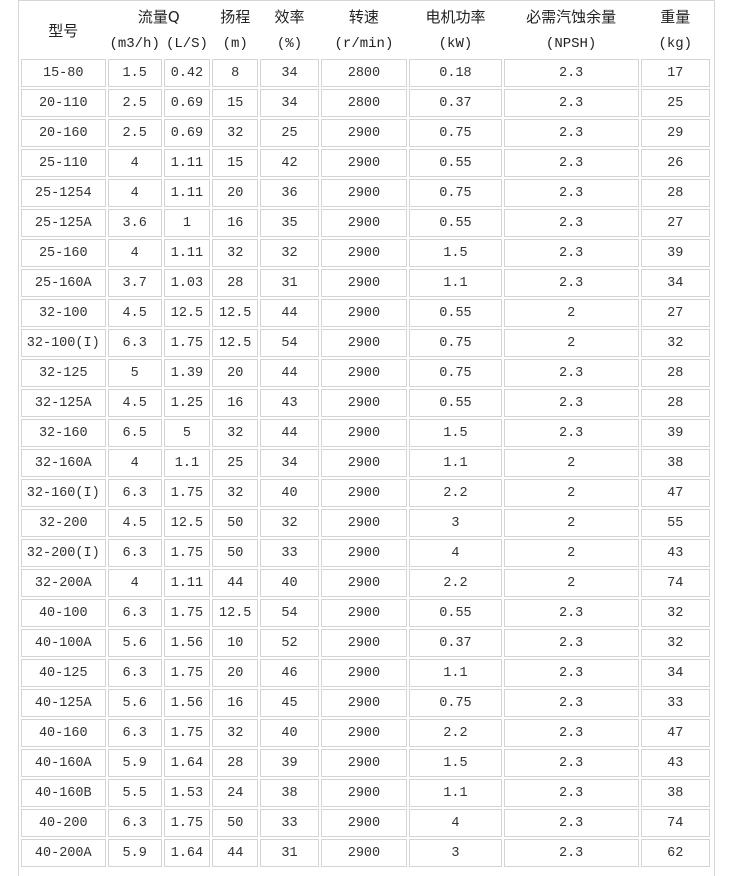 This screenshot has width=743, height=876. What do you see at coordinates (63, 193) in the screenshot?
I see `cell-model: 25-1254` at bounding box center [63, 193].